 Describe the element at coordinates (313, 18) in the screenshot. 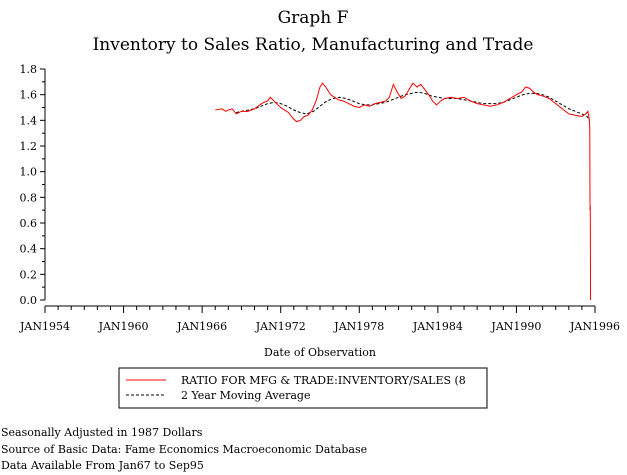

I see `chart-title: Graph F` at that location.